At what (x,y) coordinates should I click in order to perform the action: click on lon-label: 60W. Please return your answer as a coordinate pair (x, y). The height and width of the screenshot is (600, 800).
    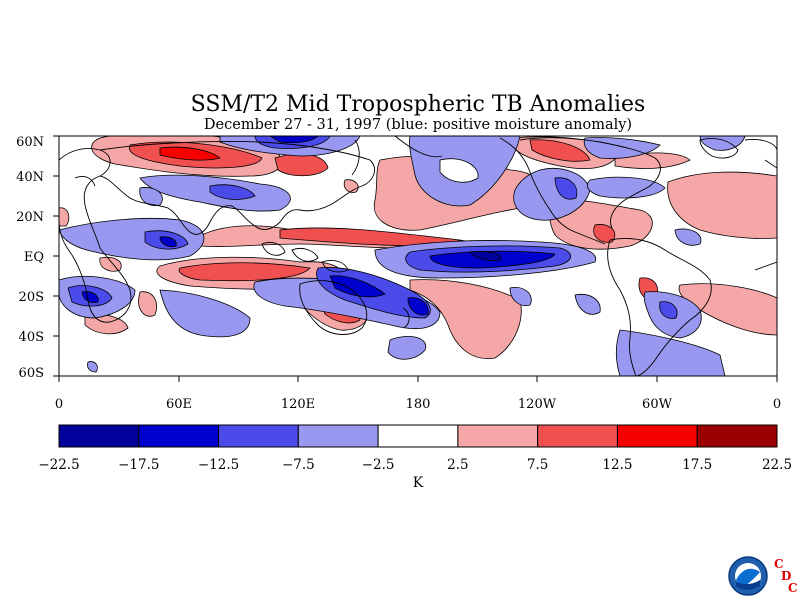
    Looking at the image, I should click on (657, 404).